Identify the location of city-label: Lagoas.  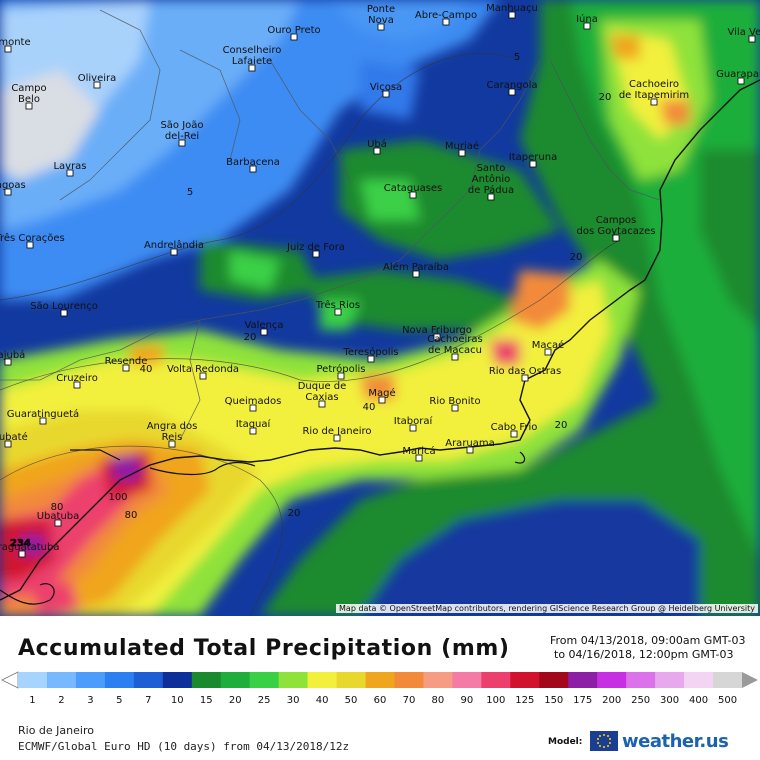
(13, 185).